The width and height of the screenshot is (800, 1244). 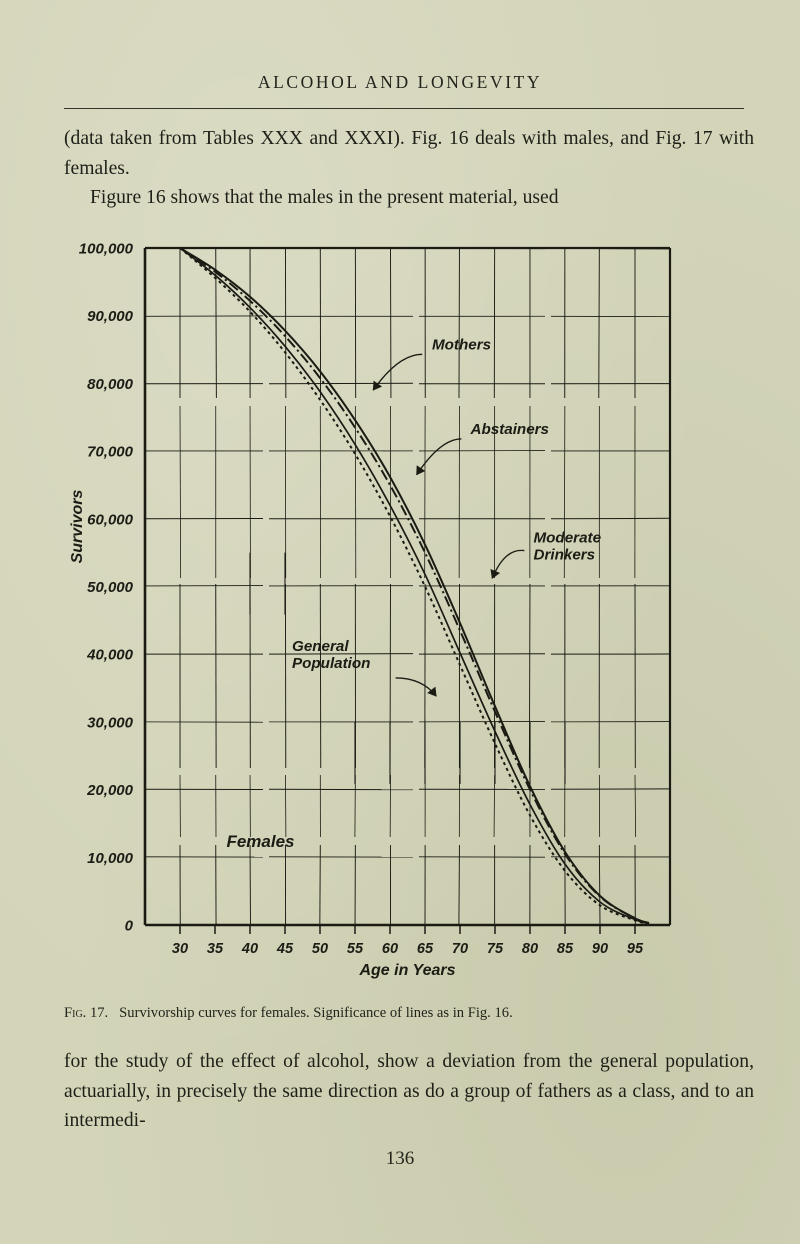 I want to click on x-tick-label: 45, so click(x=285, y=949).